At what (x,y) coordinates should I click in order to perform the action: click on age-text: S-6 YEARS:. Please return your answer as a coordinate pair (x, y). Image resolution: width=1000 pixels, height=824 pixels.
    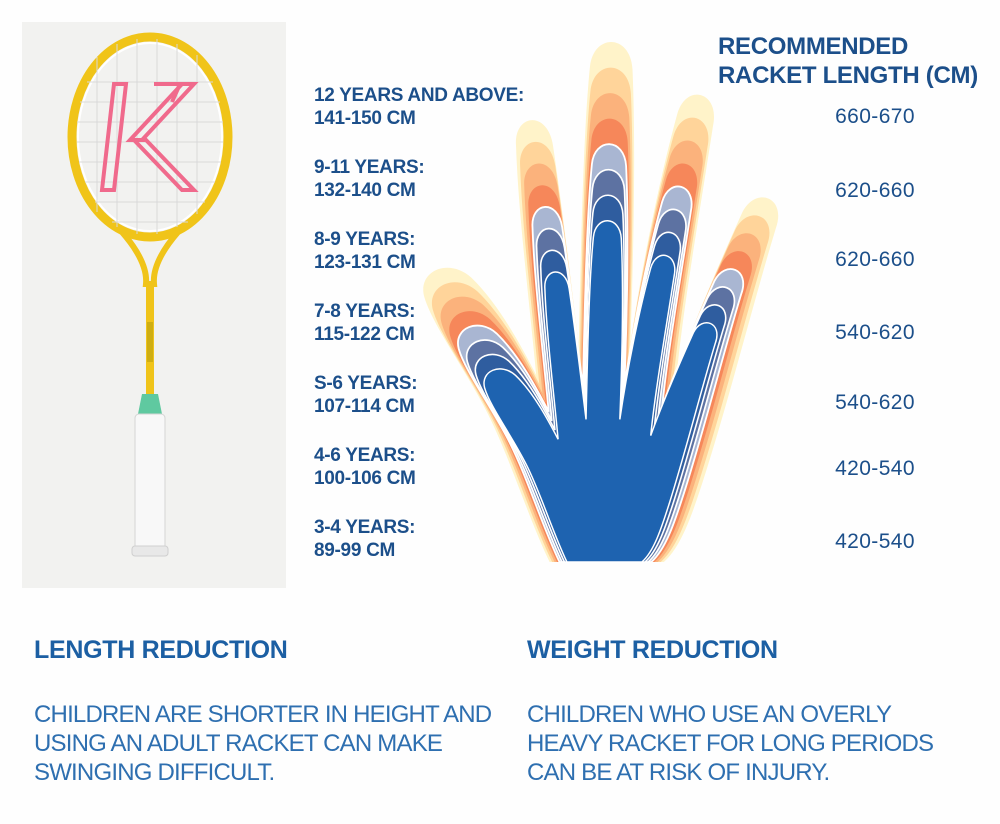
    Looking at the image, I should click on (366, 383).